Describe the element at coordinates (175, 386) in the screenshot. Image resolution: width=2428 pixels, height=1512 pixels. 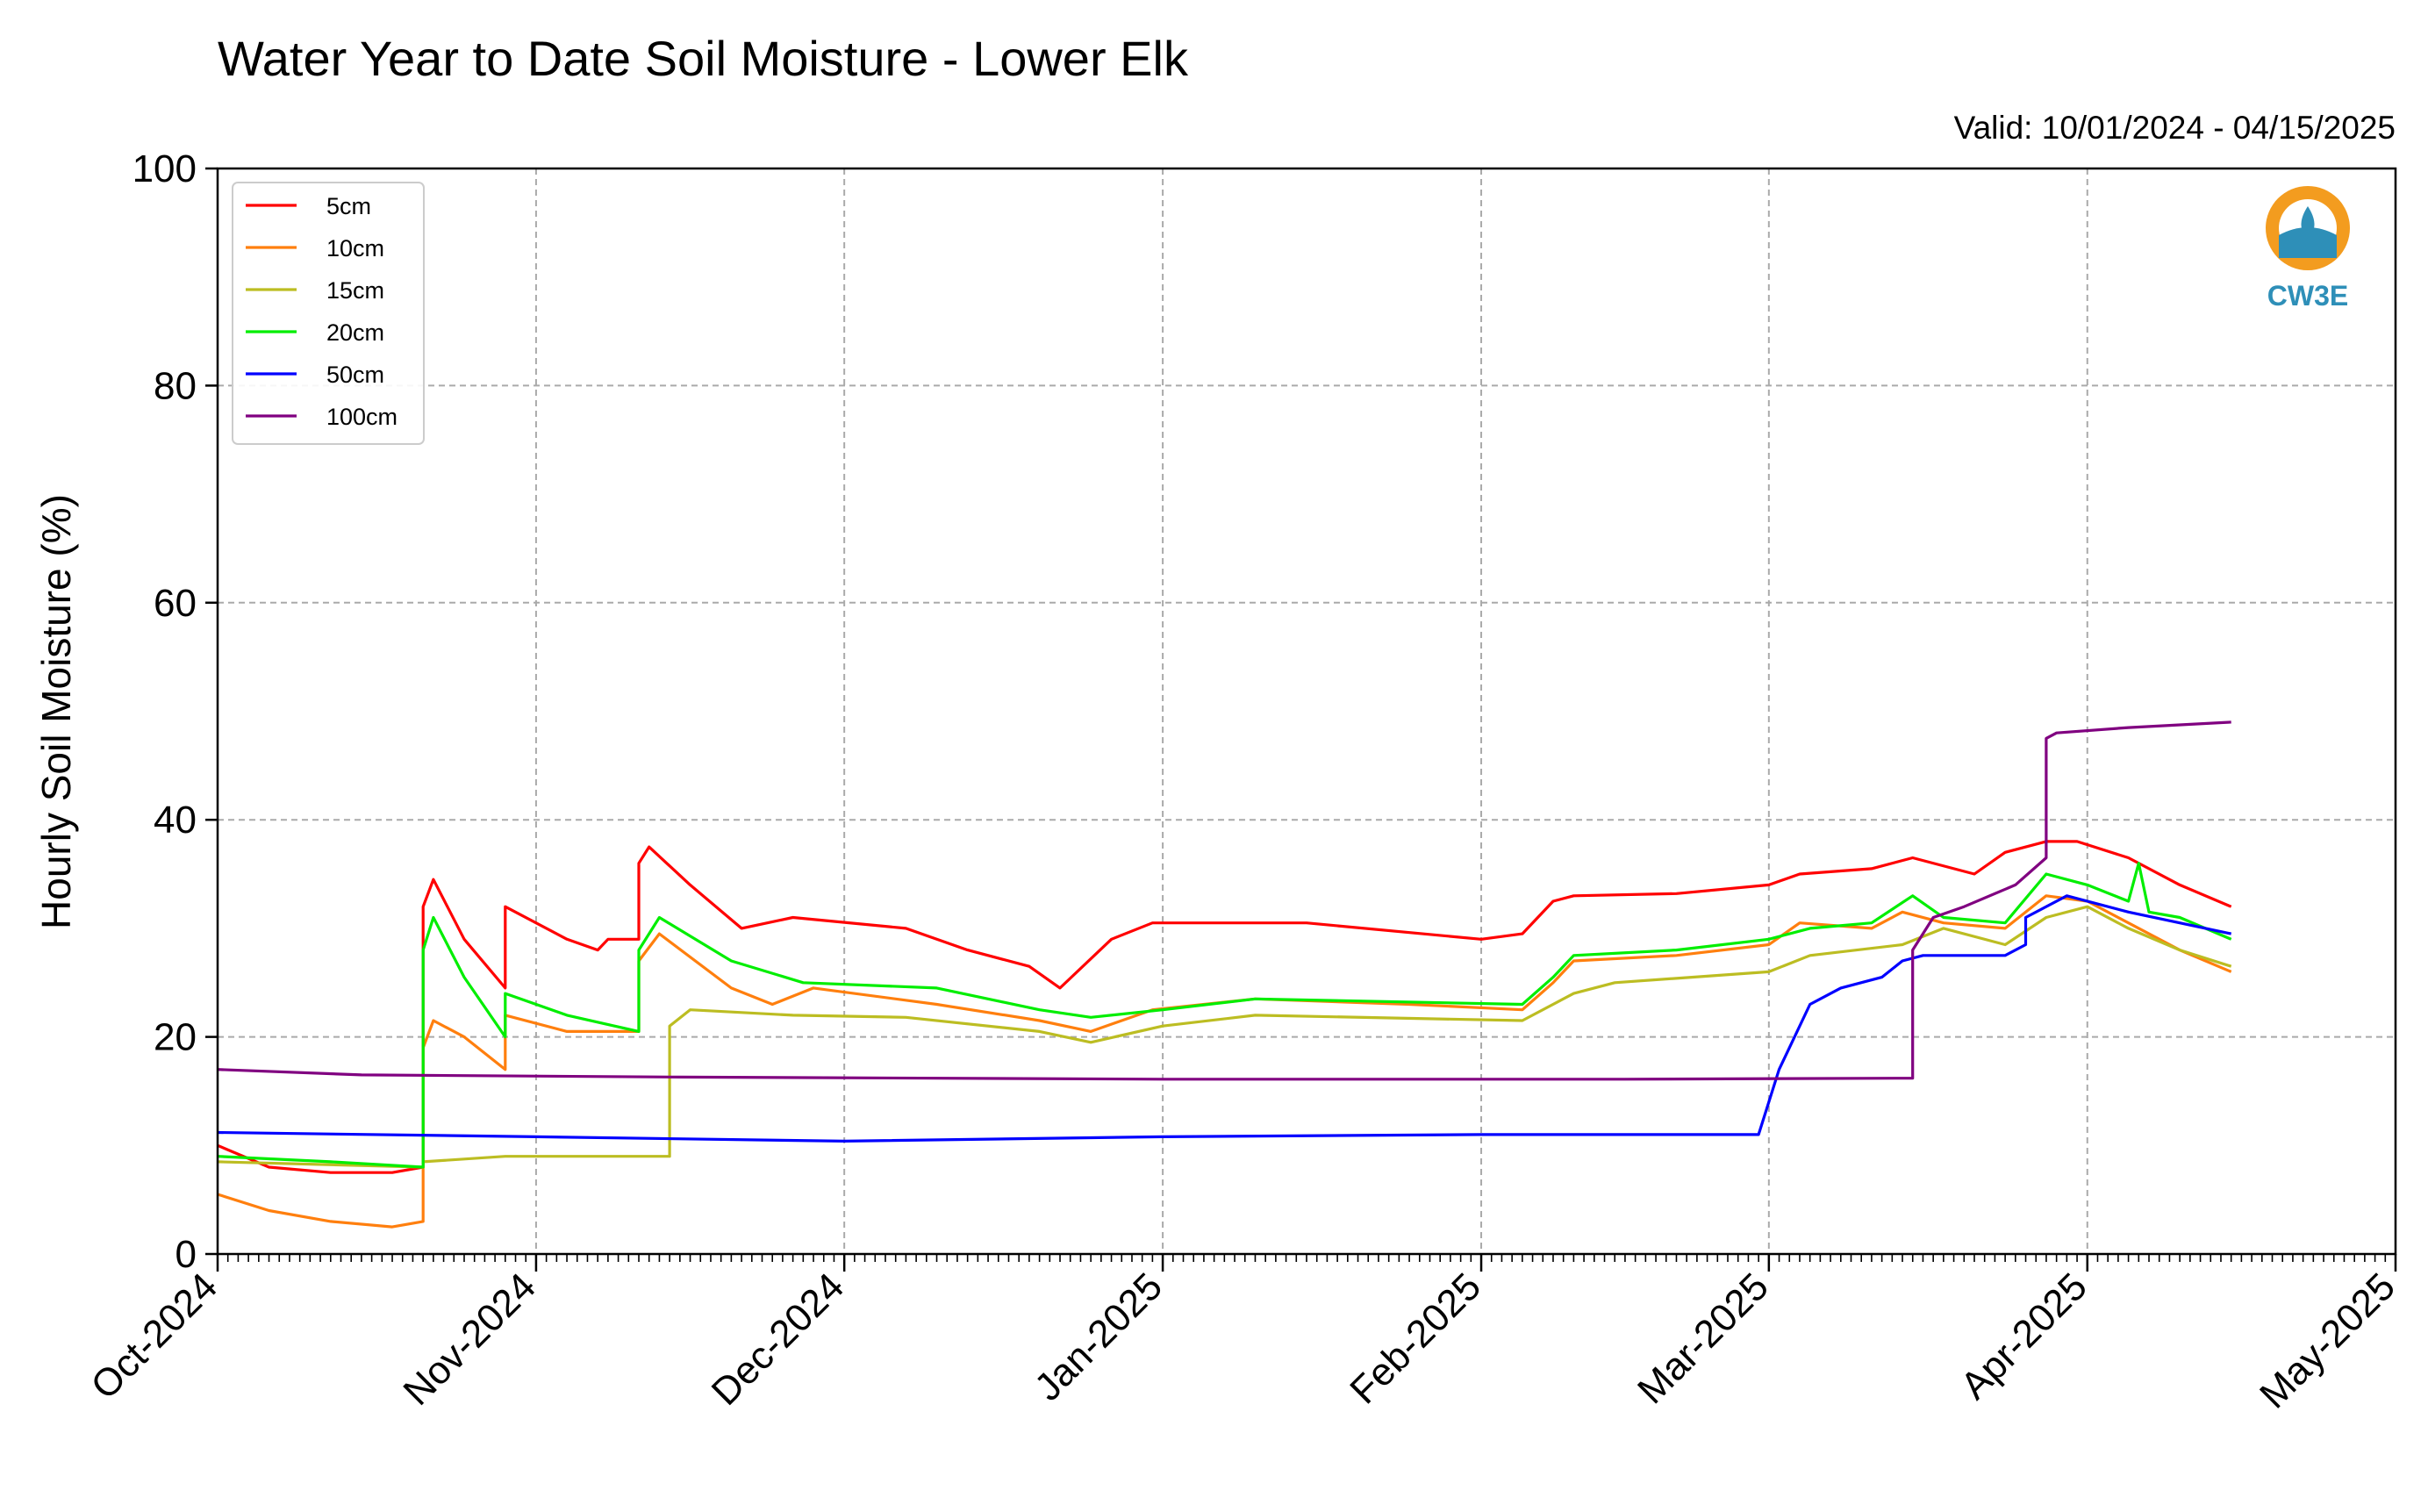
I see `y-tick-label: 80` at that location.